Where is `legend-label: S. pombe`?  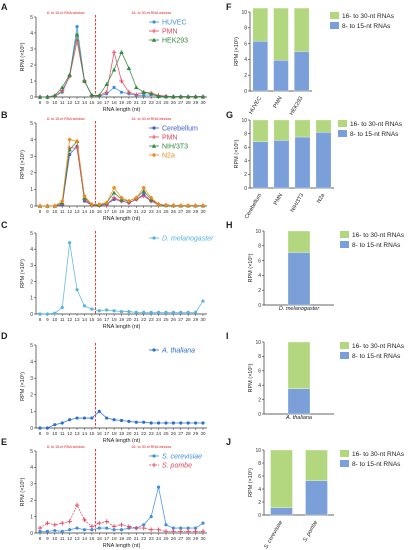
legend-label: S. pombe is located at coordinates (177, 465).